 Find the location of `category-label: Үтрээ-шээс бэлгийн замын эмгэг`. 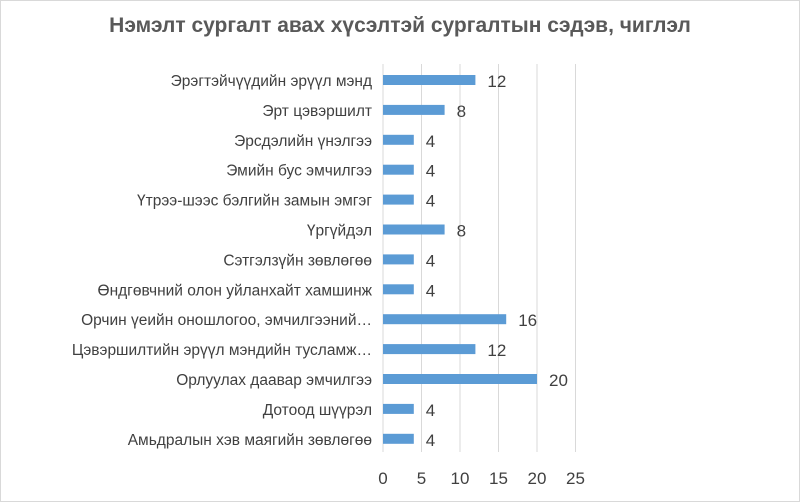

category-label: Үтрээ-шээс бэлгийн замын эмгэг is located at coordinates (254, 201).